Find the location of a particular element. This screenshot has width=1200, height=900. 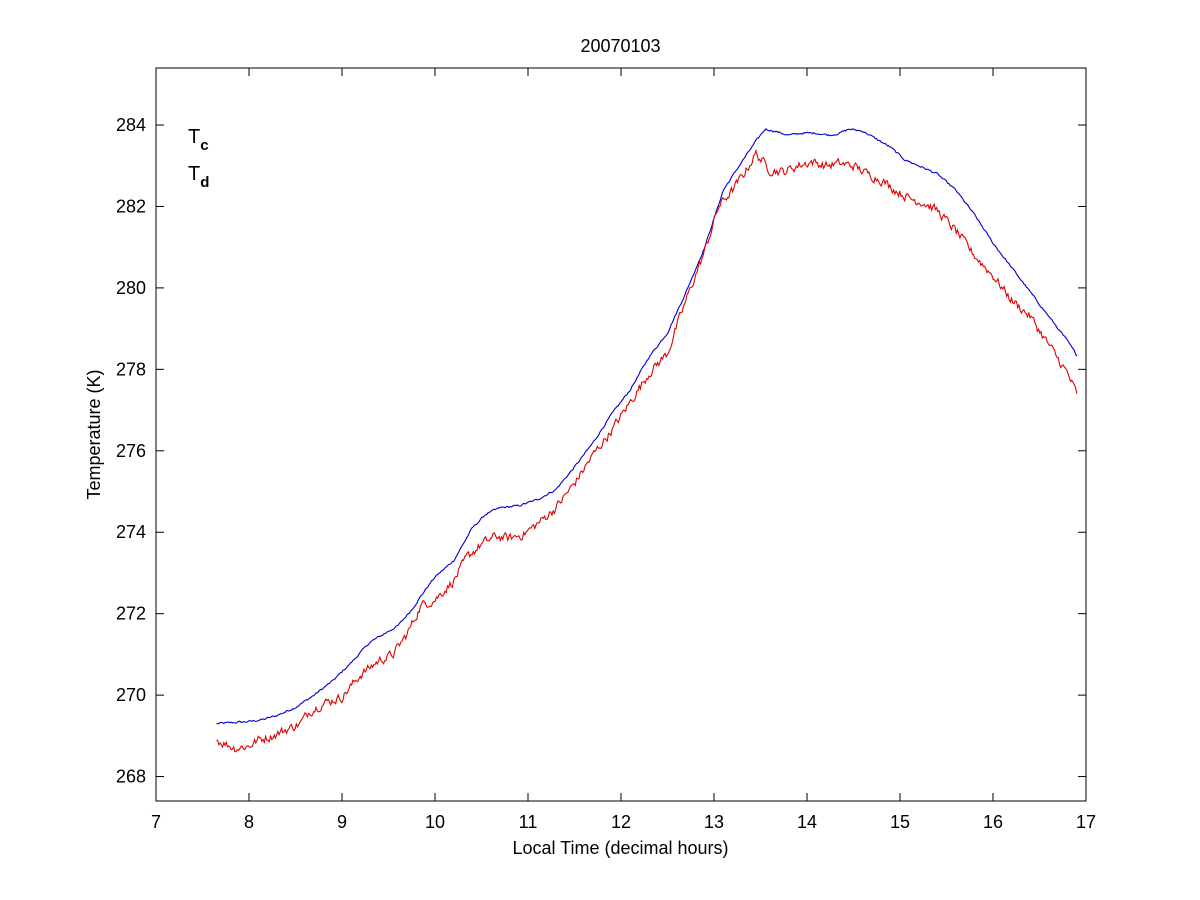

x-tick-label: 15 is located at coordinates (900, 822).